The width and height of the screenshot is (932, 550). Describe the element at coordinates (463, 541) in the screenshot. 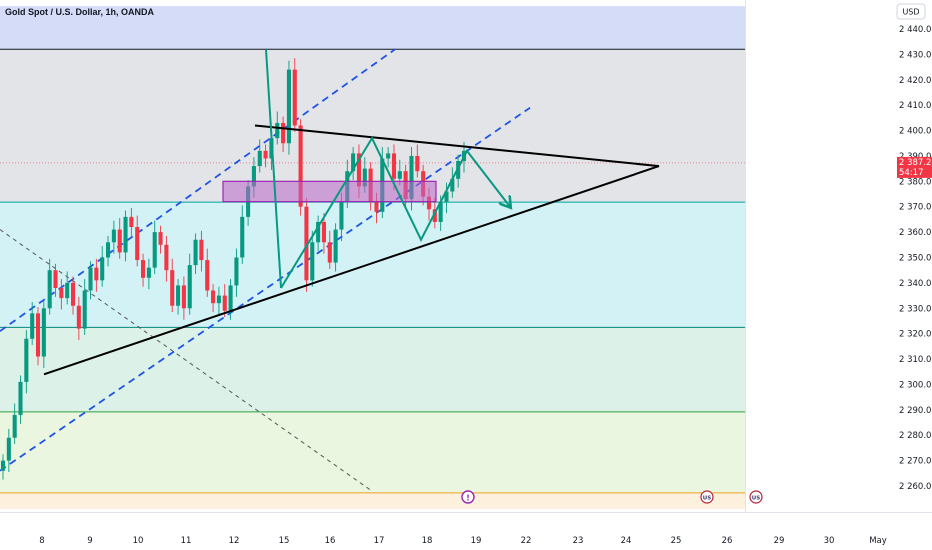

I see `x-axis-ticks: 8 9 10 11 12 15 16 17 18 19 22 23 24 25 26 29 30 May` at that location.